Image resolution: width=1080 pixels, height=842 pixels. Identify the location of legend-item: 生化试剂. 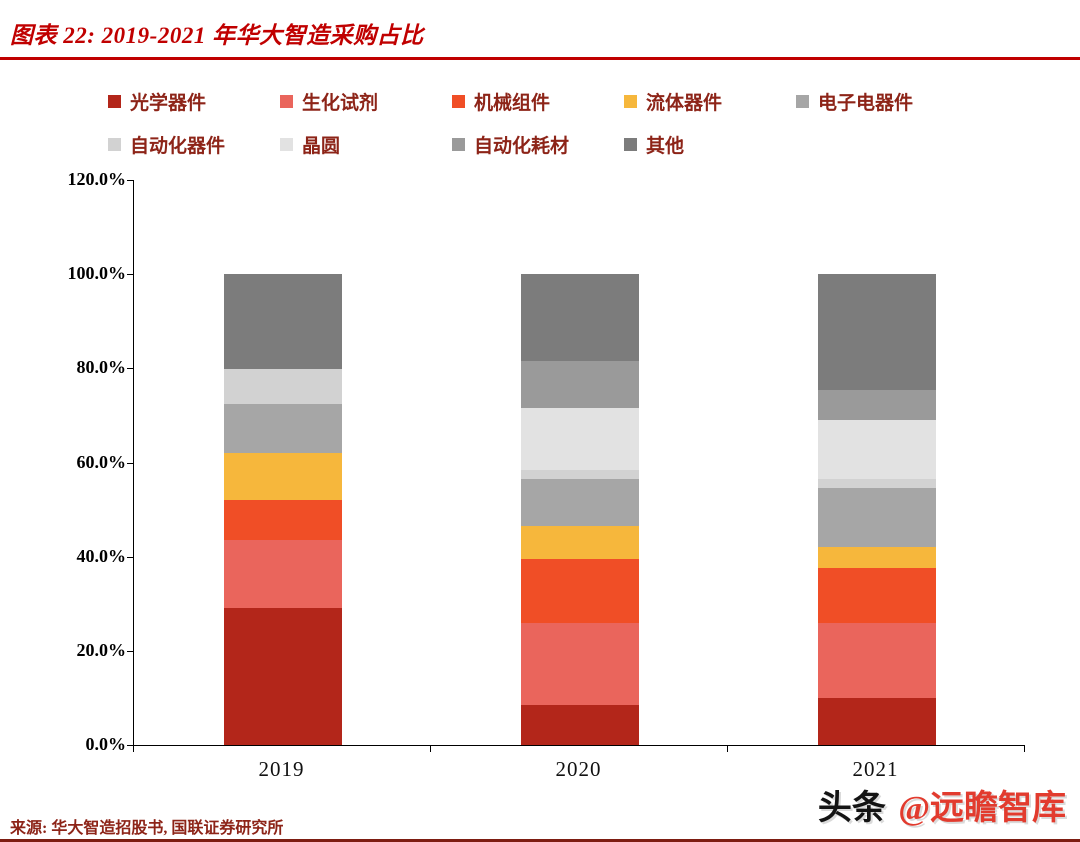
(366, 101).